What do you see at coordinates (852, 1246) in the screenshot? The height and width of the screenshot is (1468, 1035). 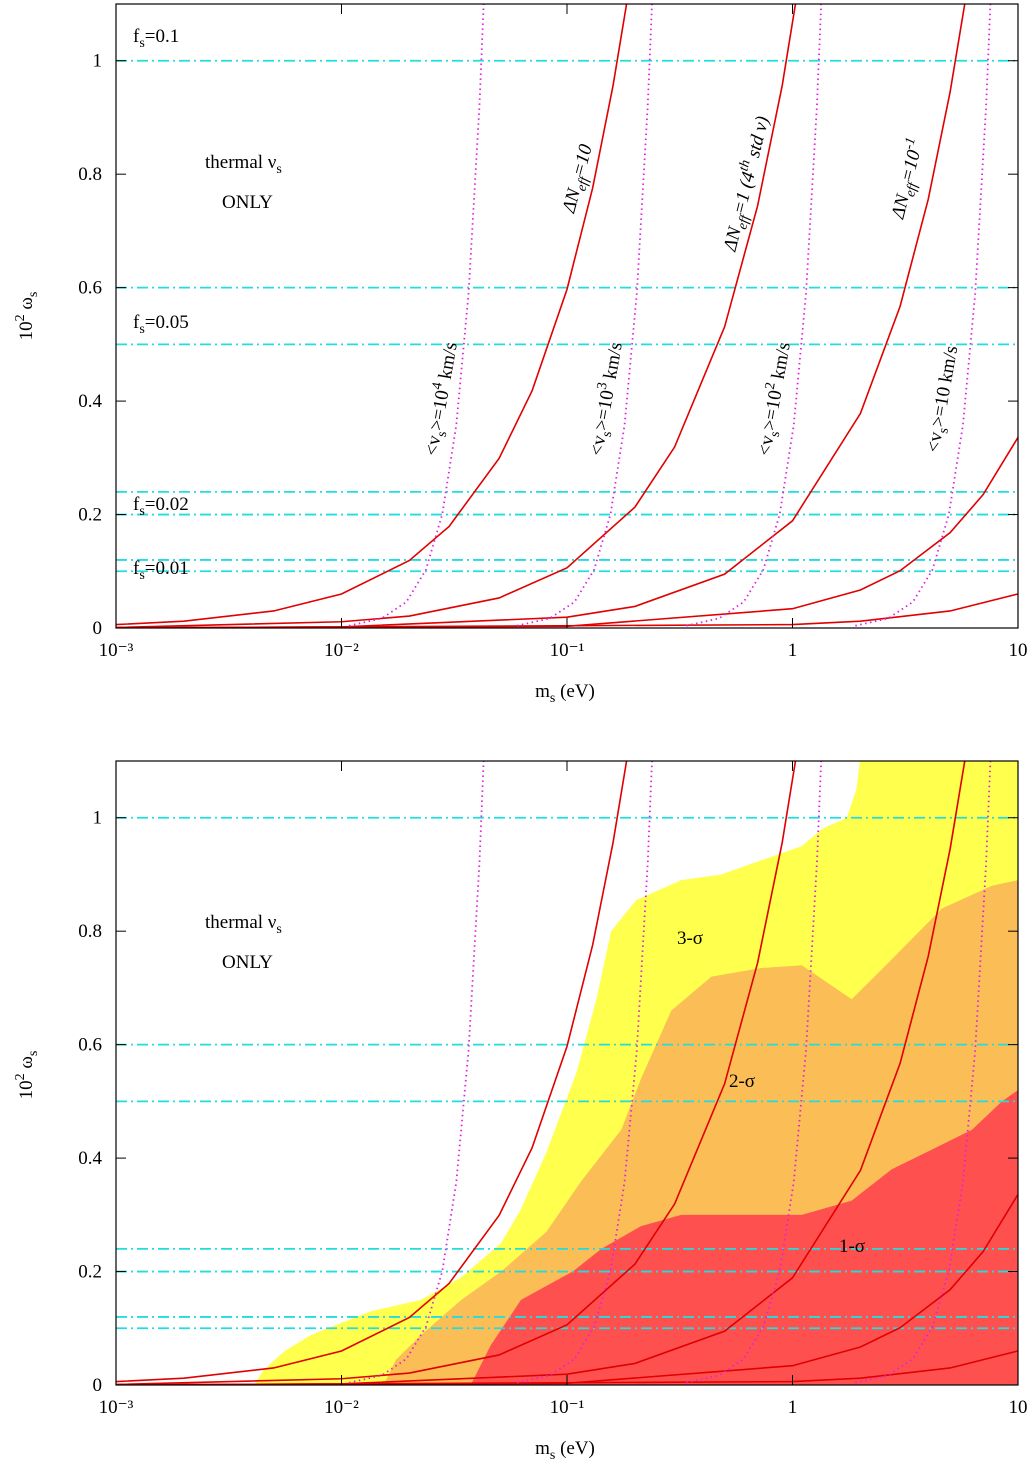 I see `region-label: 1-σ` at bounding box center [852, 1246].